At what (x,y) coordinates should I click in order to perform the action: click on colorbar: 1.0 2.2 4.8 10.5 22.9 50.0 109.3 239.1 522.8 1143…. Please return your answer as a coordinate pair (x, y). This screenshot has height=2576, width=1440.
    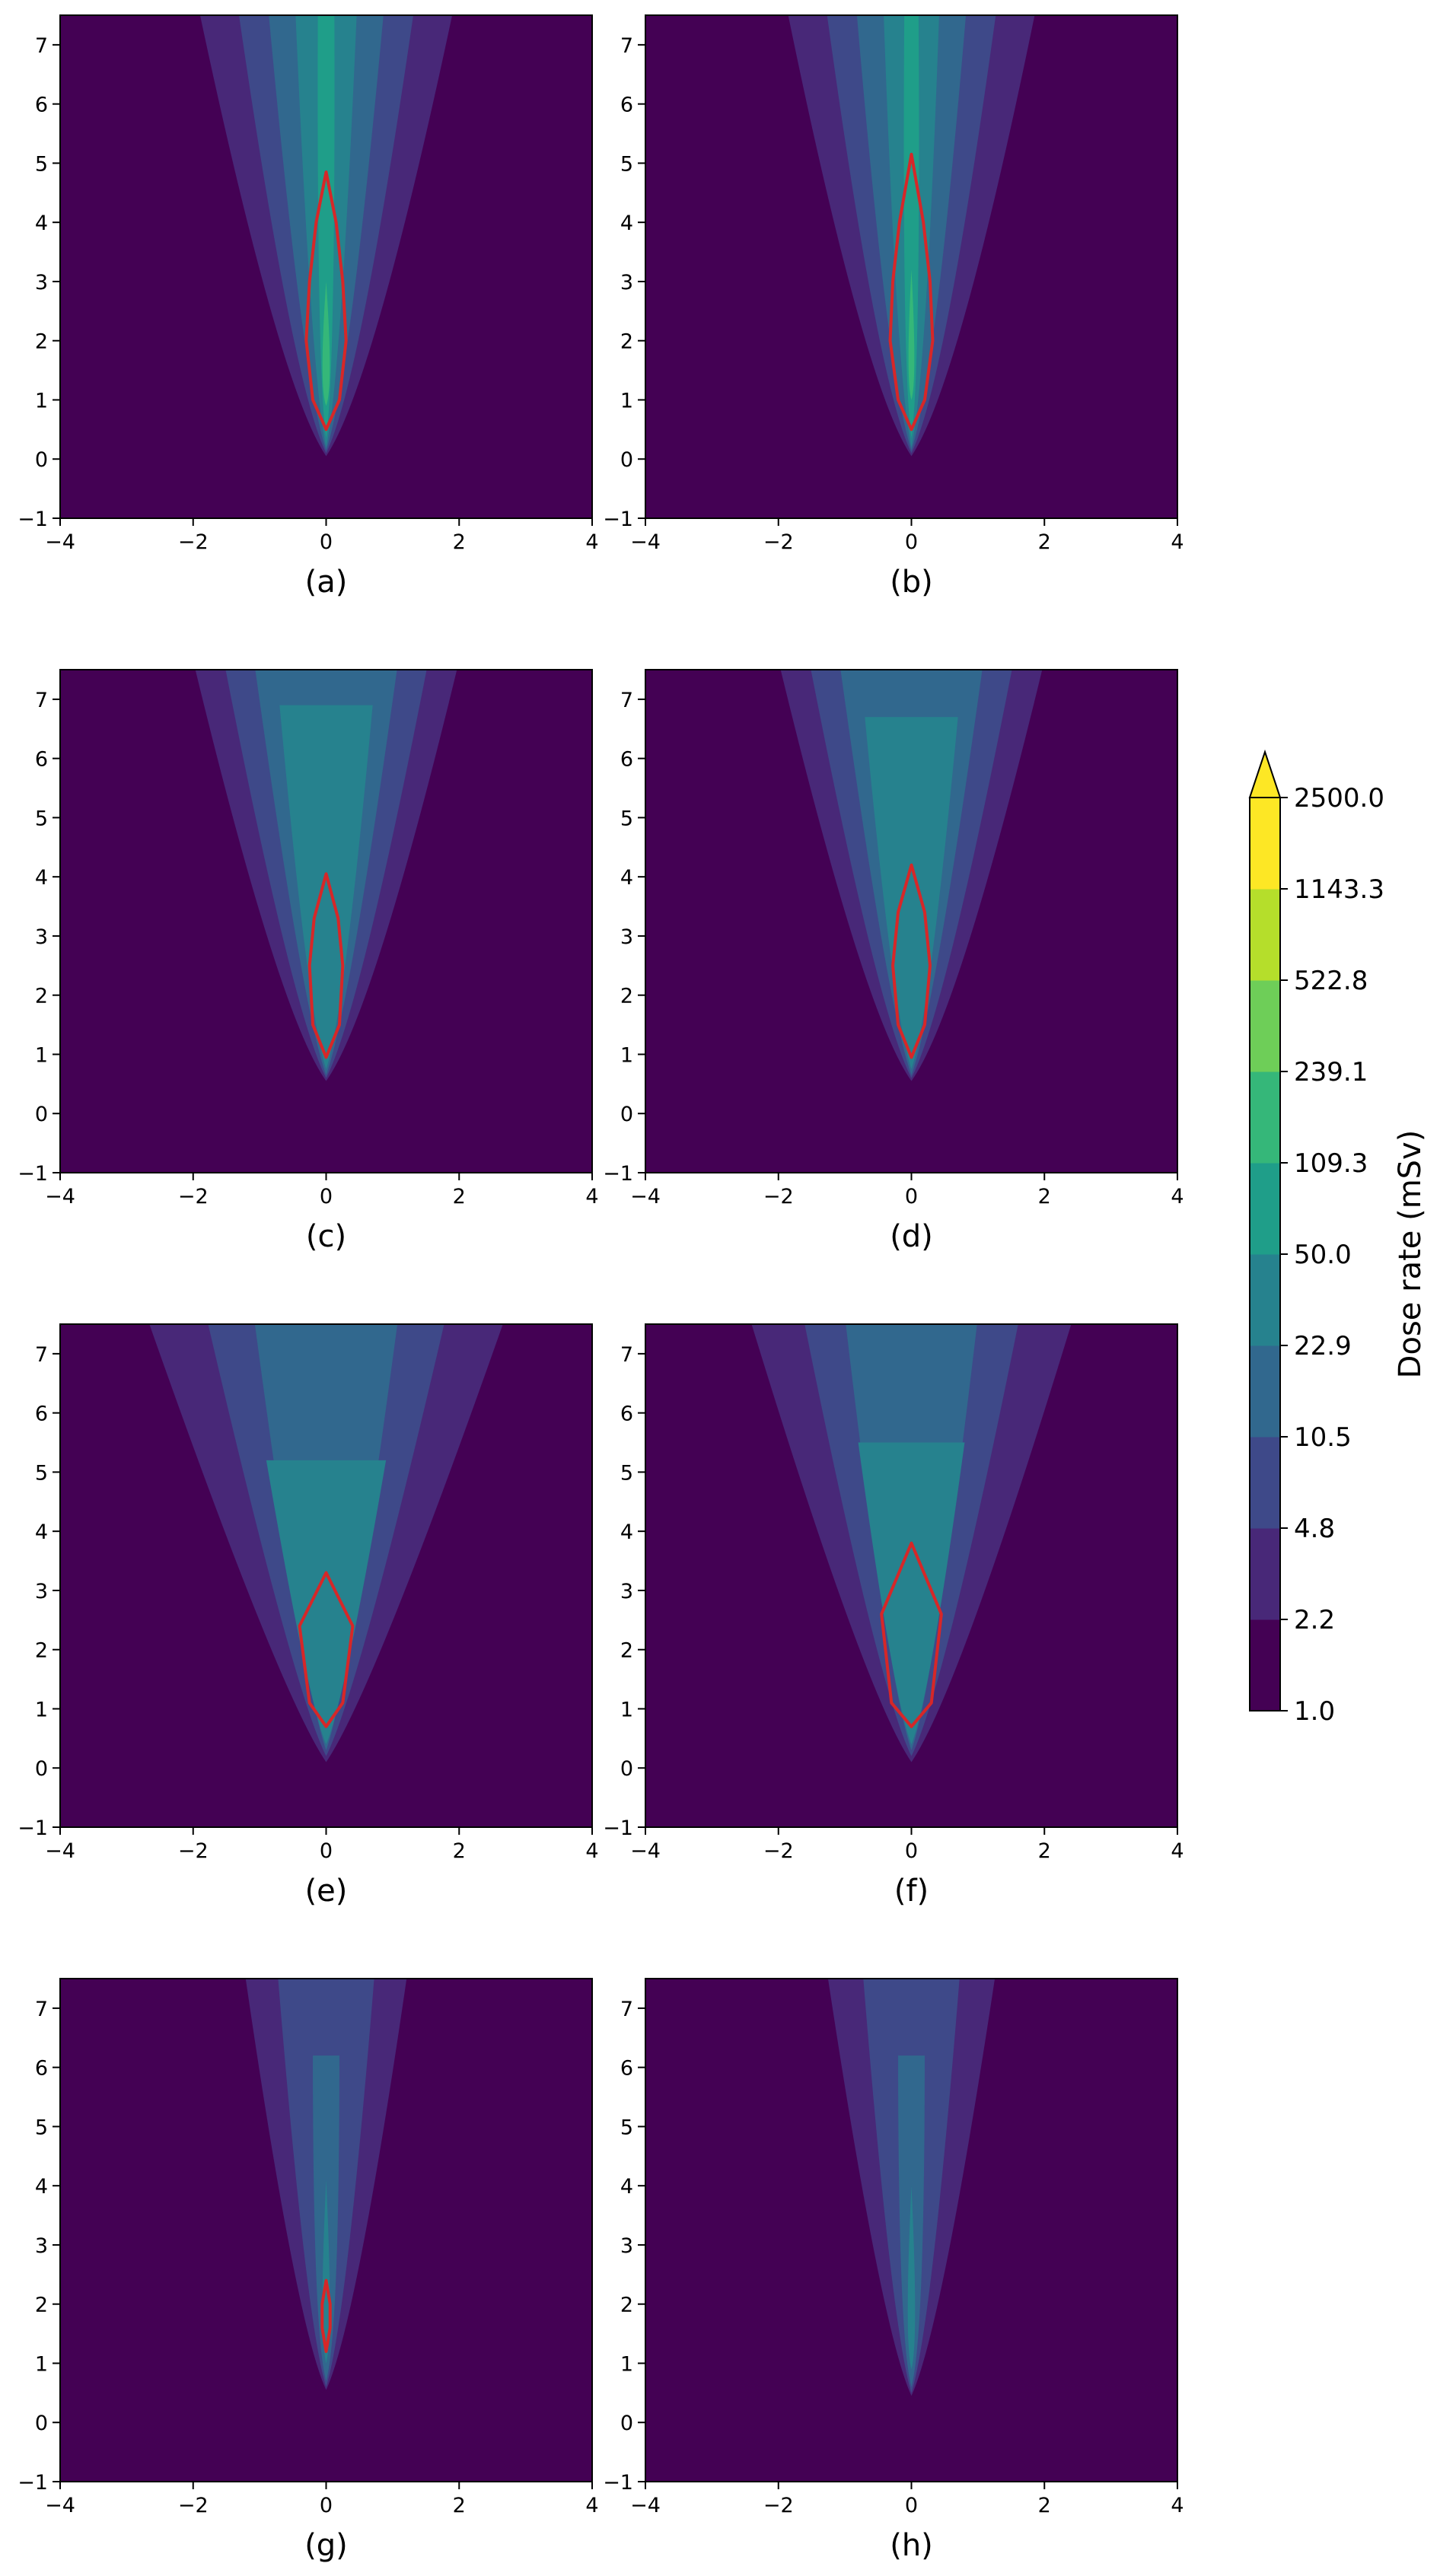
    Looking at the image, I should click on (1338, 1238).